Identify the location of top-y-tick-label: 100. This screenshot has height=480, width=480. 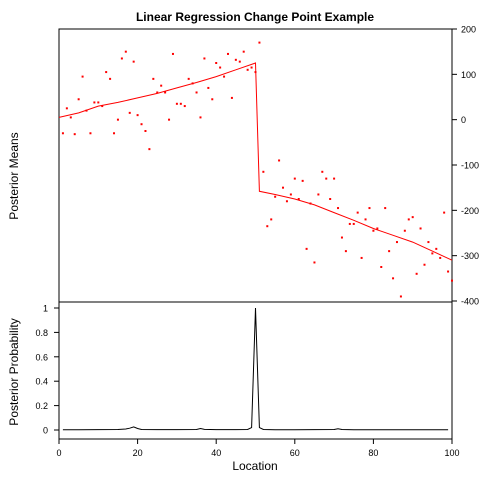
(468, 75).